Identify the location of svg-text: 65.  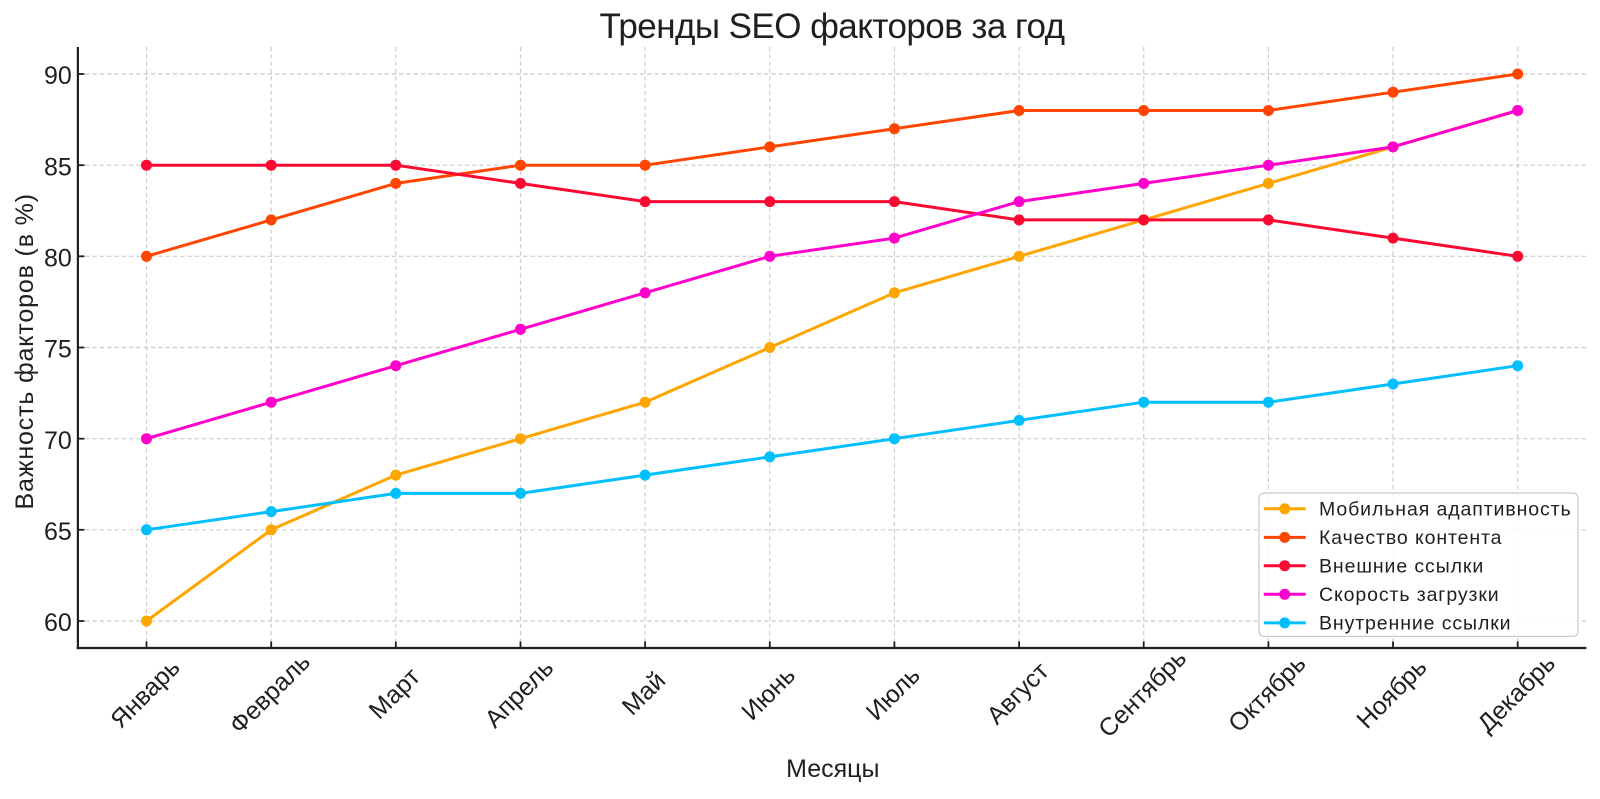
(58, 532).